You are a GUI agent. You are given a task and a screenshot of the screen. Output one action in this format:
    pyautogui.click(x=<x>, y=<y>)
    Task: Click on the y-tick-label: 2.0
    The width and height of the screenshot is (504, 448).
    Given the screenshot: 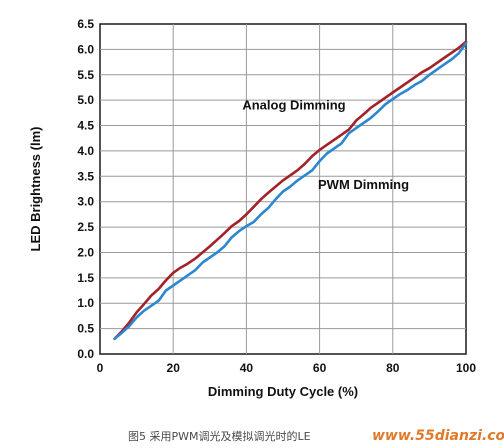 What is the action you would take?
    pyautogui.click(x=85, y=252)
    